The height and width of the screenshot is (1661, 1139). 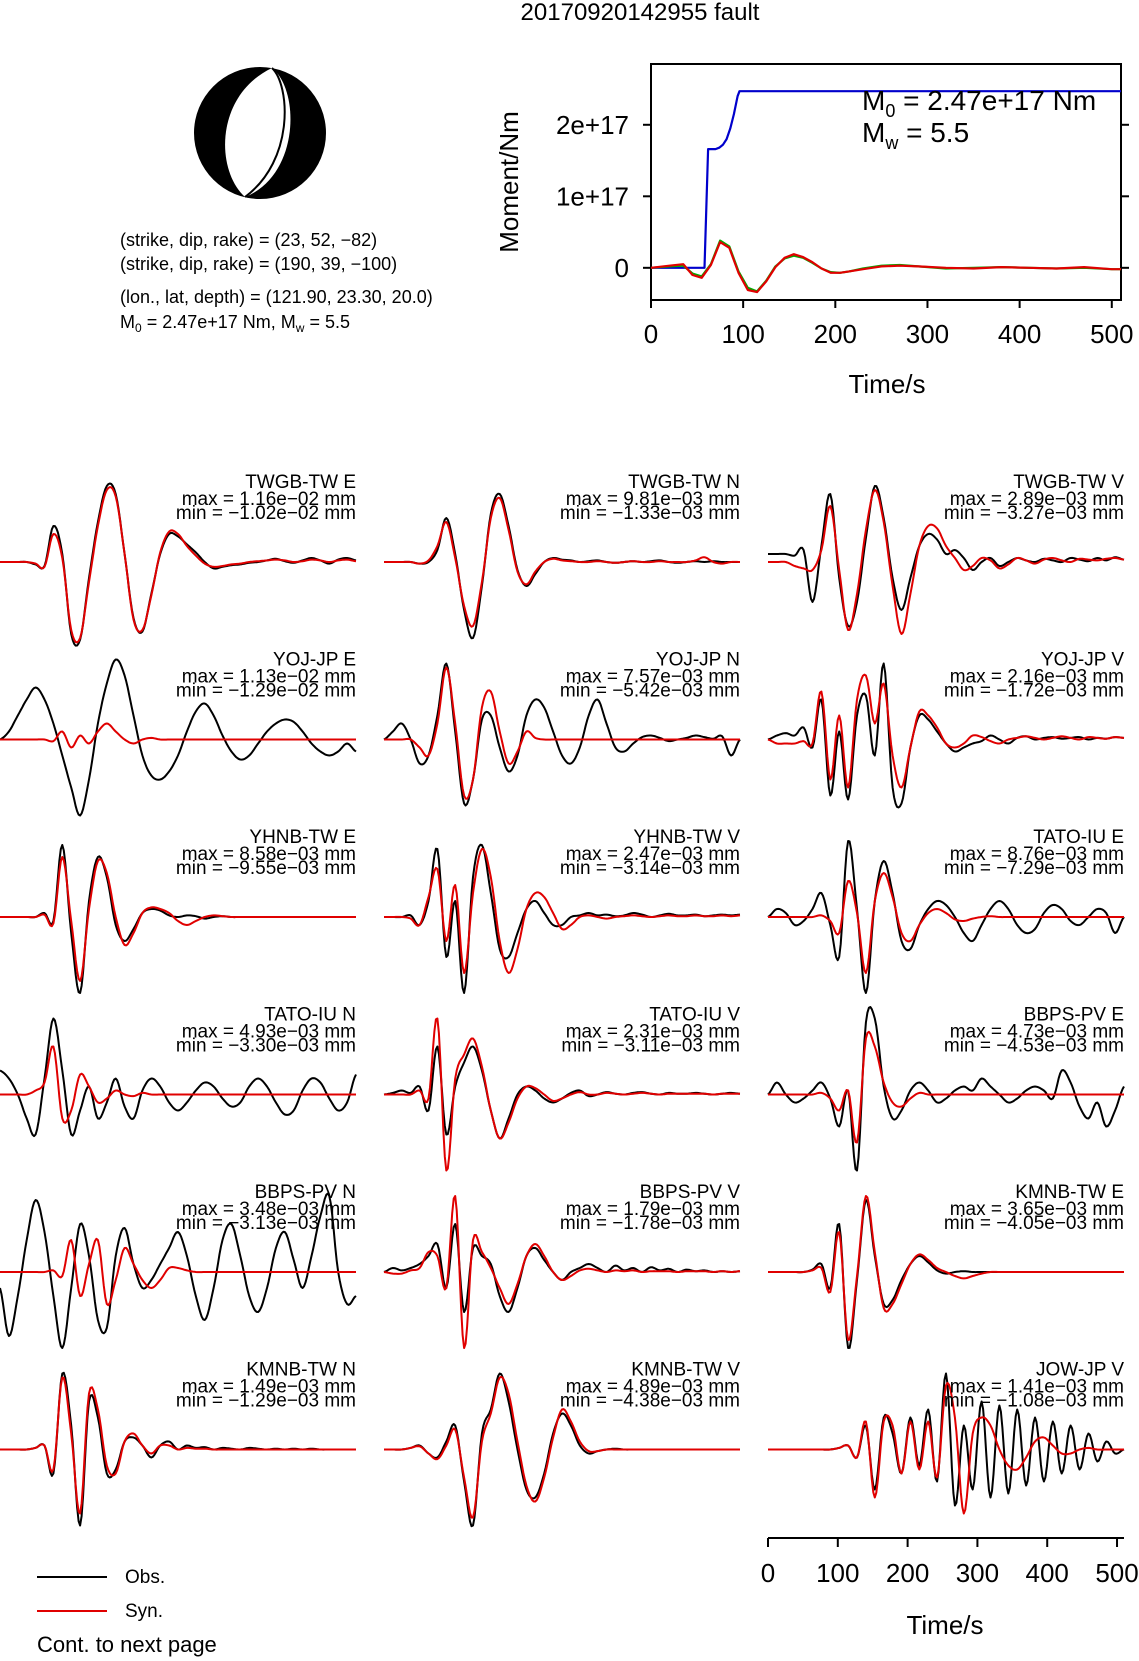 What do you see at coordinates (837, 1573) in the screenshot?
I see `time-axis-tick-label: 100` at bounding box center [837, 1573].